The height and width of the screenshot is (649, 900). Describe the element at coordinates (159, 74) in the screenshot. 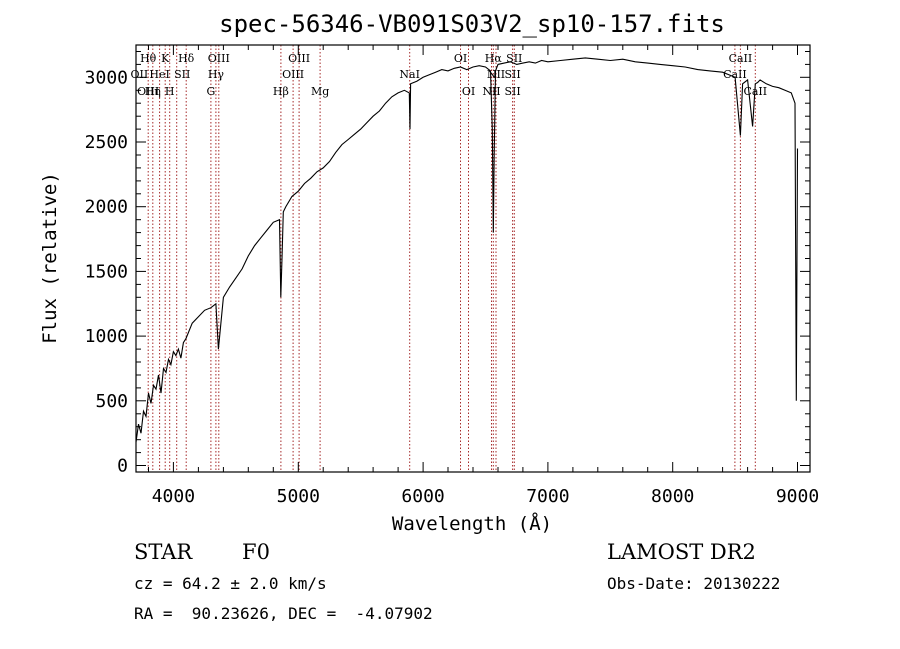

I see `line-marker-label-10: HeI` at that location.